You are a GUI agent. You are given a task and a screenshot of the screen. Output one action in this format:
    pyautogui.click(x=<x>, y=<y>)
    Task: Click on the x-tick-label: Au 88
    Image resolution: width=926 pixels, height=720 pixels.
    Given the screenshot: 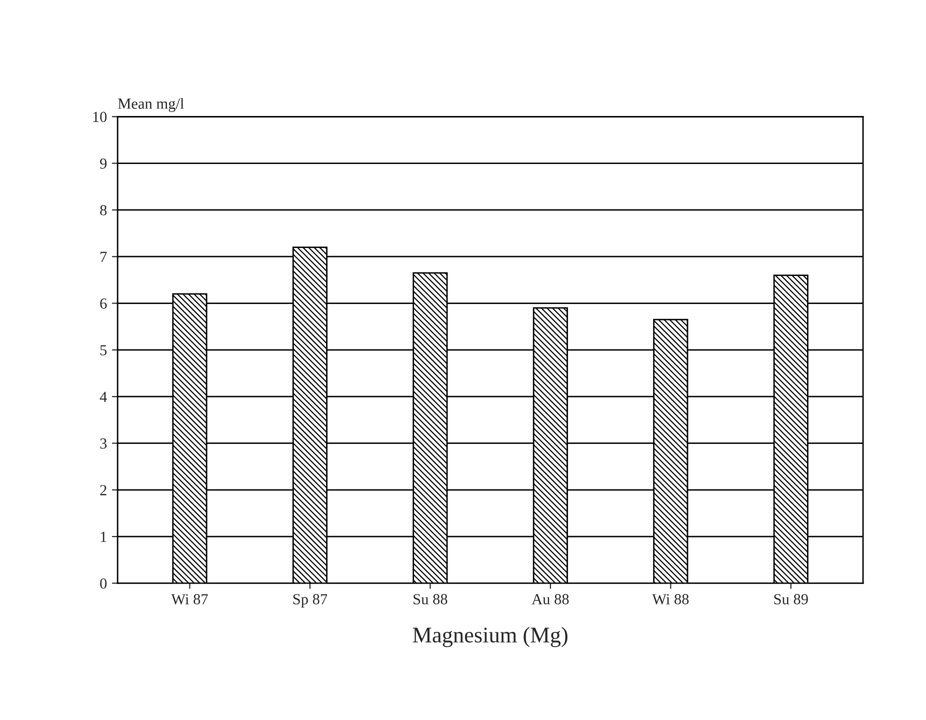 What is the action you would take?
    pyautogui.click(x=550, y=599)
    